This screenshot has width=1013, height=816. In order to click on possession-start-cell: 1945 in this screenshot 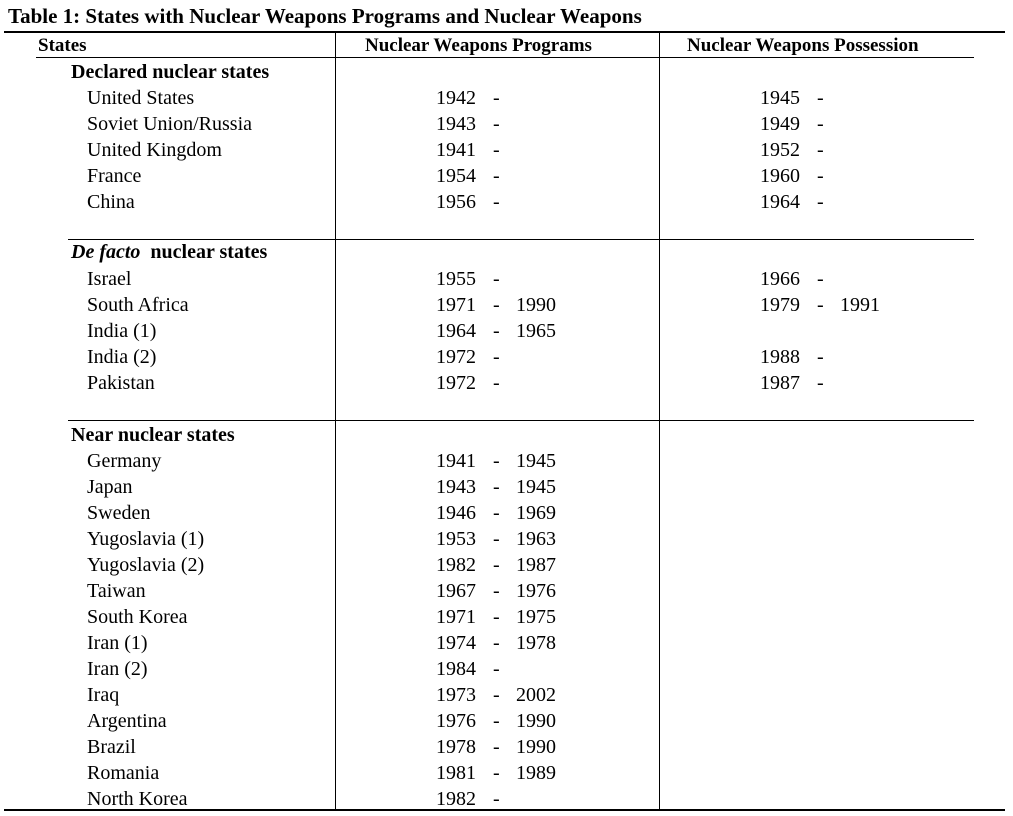, I will do `click(780, 98)`.